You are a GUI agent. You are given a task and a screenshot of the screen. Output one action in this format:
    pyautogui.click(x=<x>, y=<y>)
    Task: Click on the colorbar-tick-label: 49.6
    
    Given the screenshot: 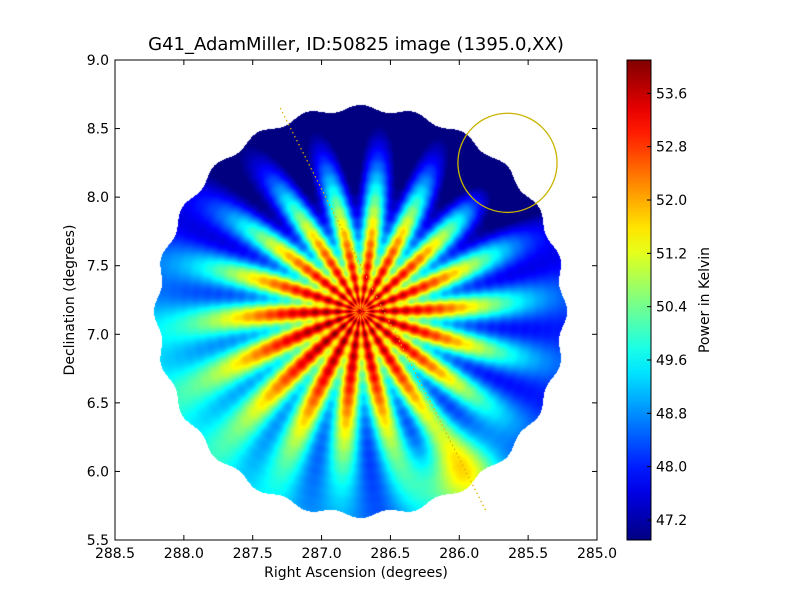 What is the action you would take?
    pyautogui.click(x=671, y=361)
    